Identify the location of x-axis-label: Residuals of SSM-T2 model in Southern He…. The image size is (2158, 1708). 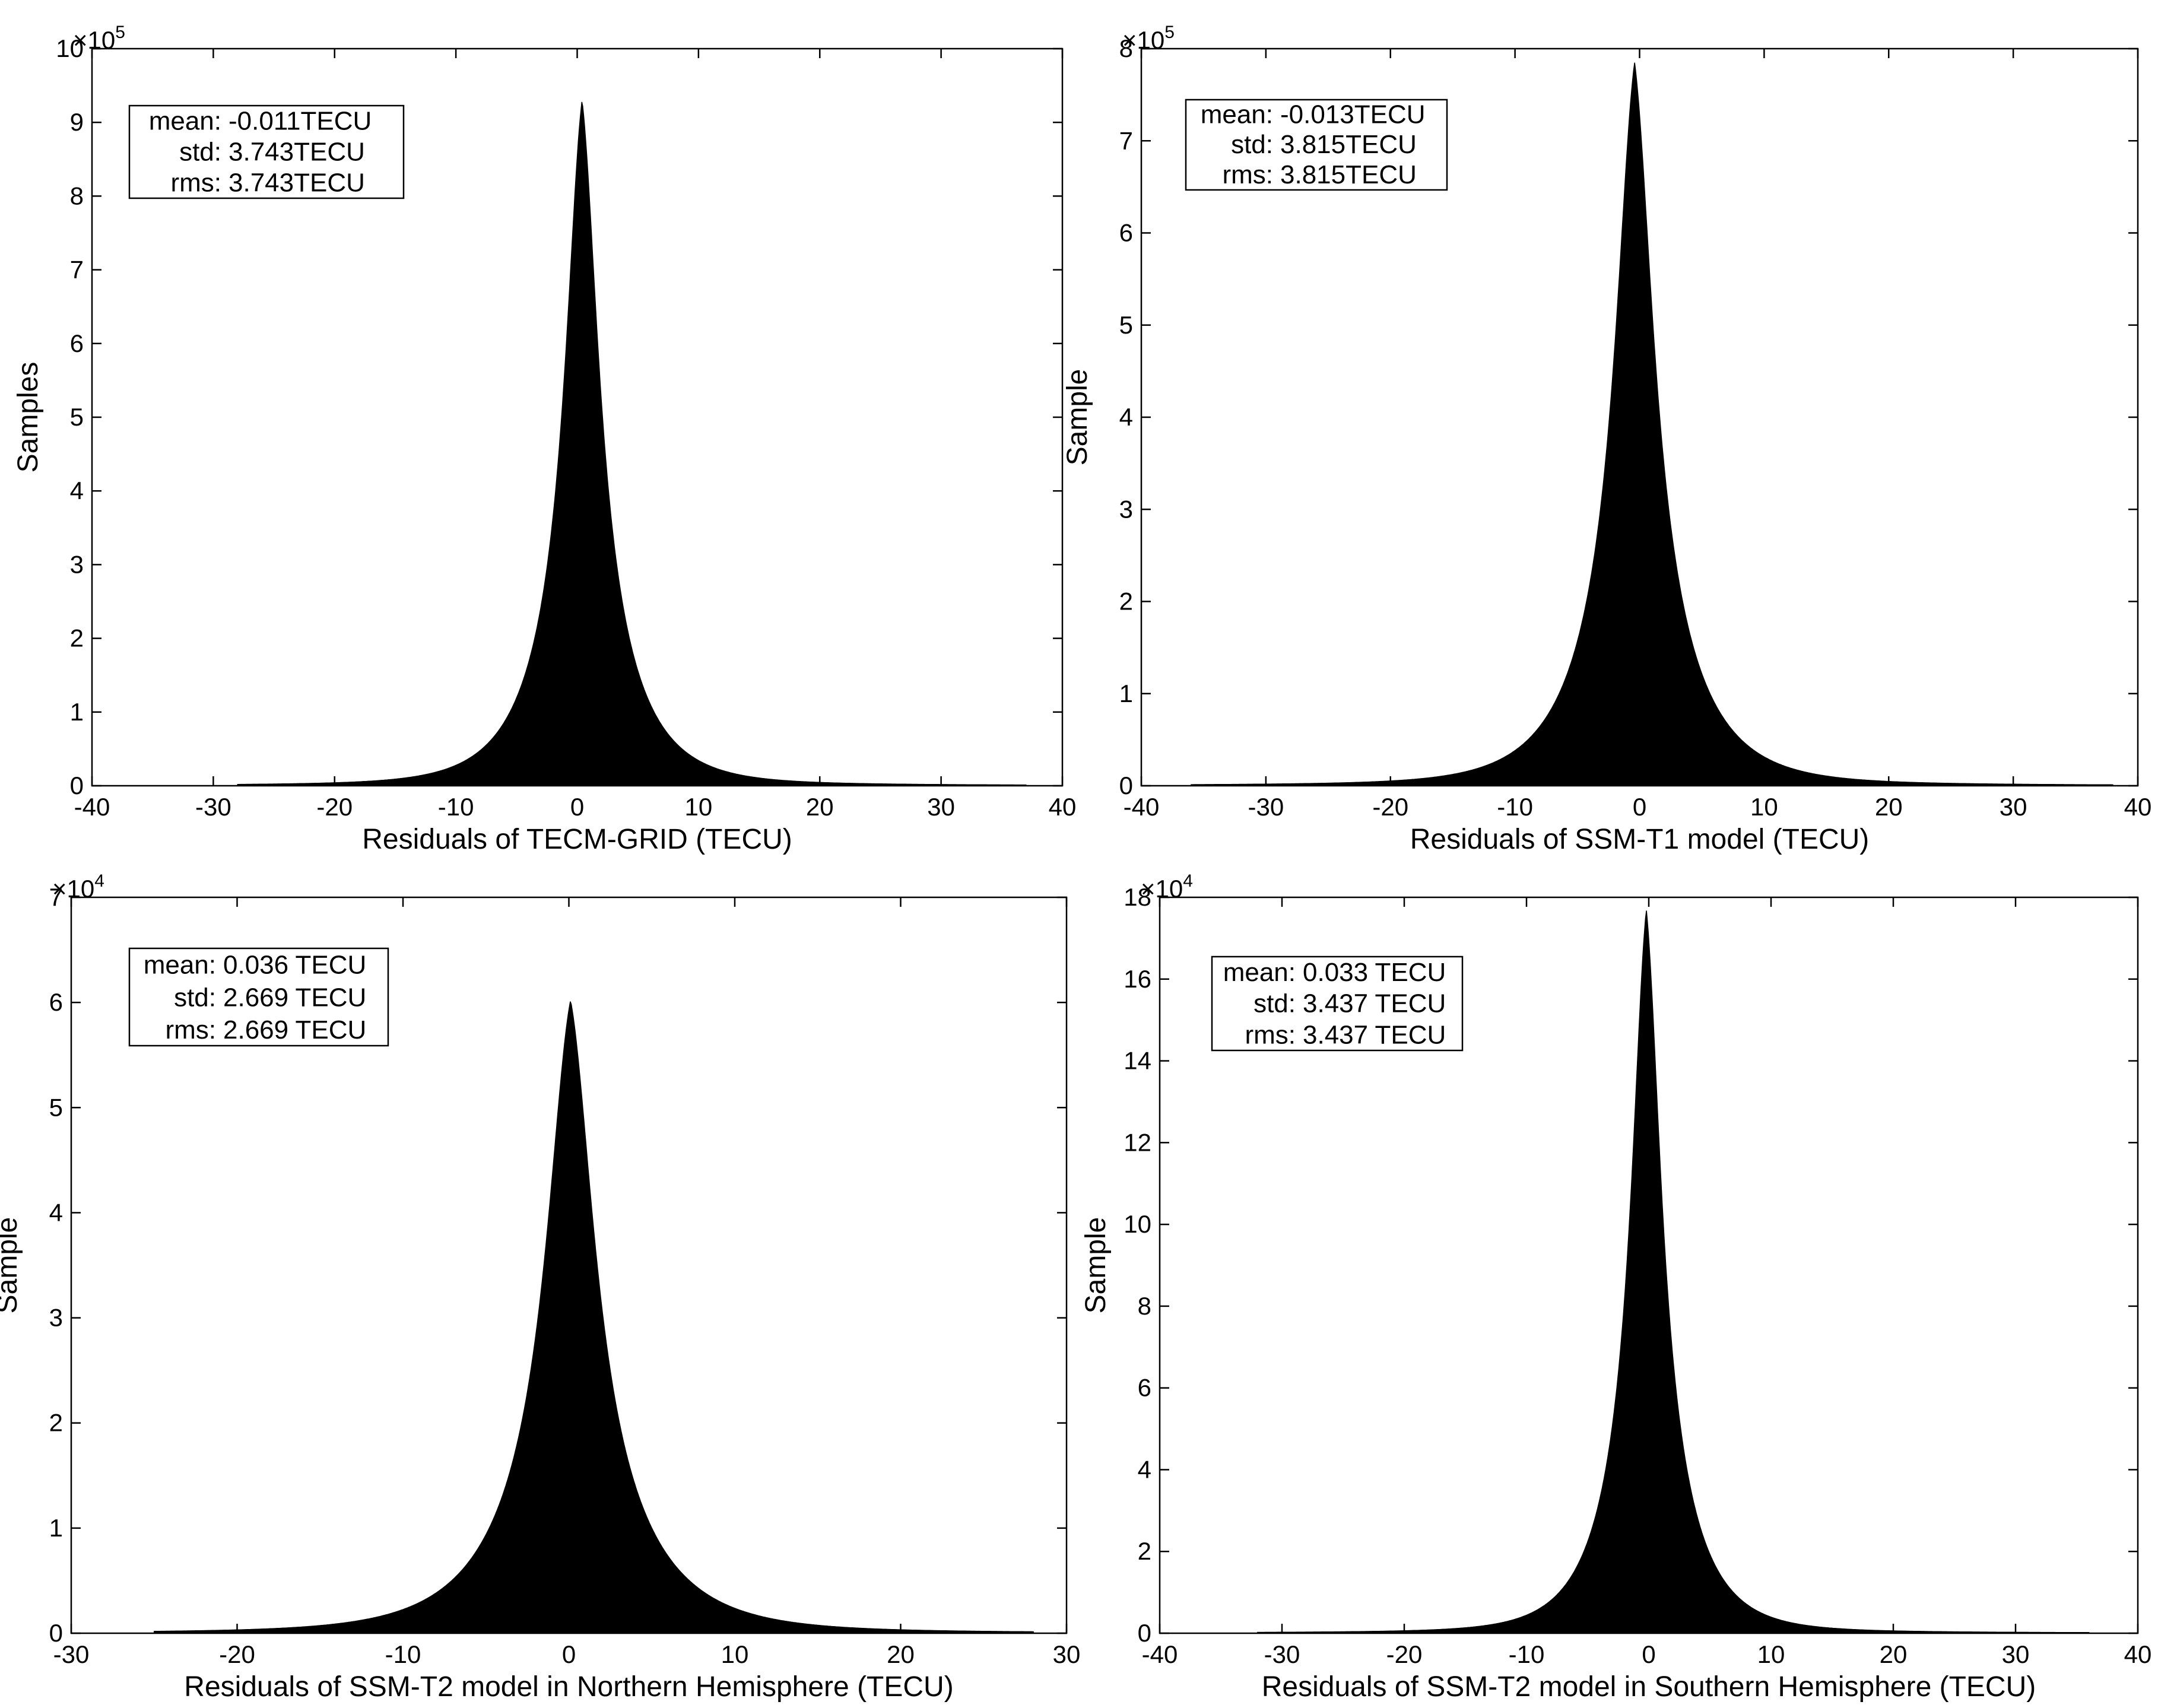
(1649, 1687).